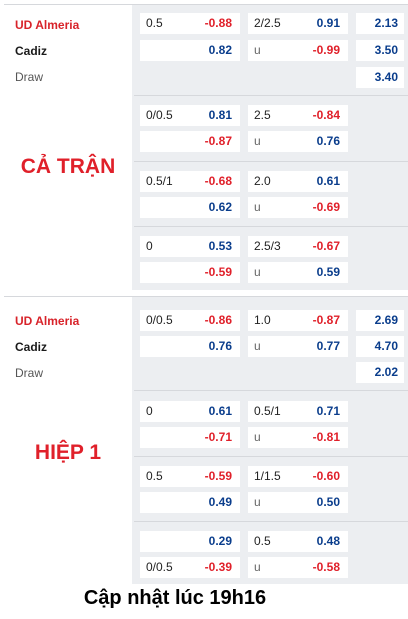 The height and width of the screenshot is (619, 408). What do you see at coordinates (298, 207) in the screenshot?
I see `under-cell: u -0.69` at bounding box center [298, 207].